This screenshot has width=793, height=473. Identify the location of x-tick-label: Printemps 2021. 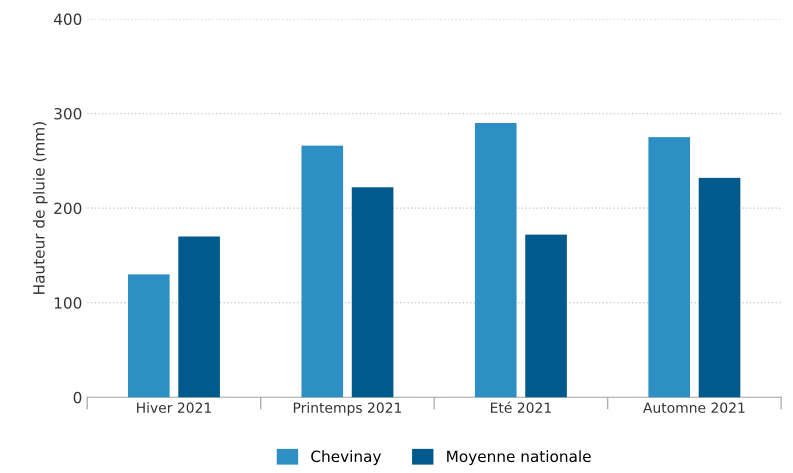
(348, 409).